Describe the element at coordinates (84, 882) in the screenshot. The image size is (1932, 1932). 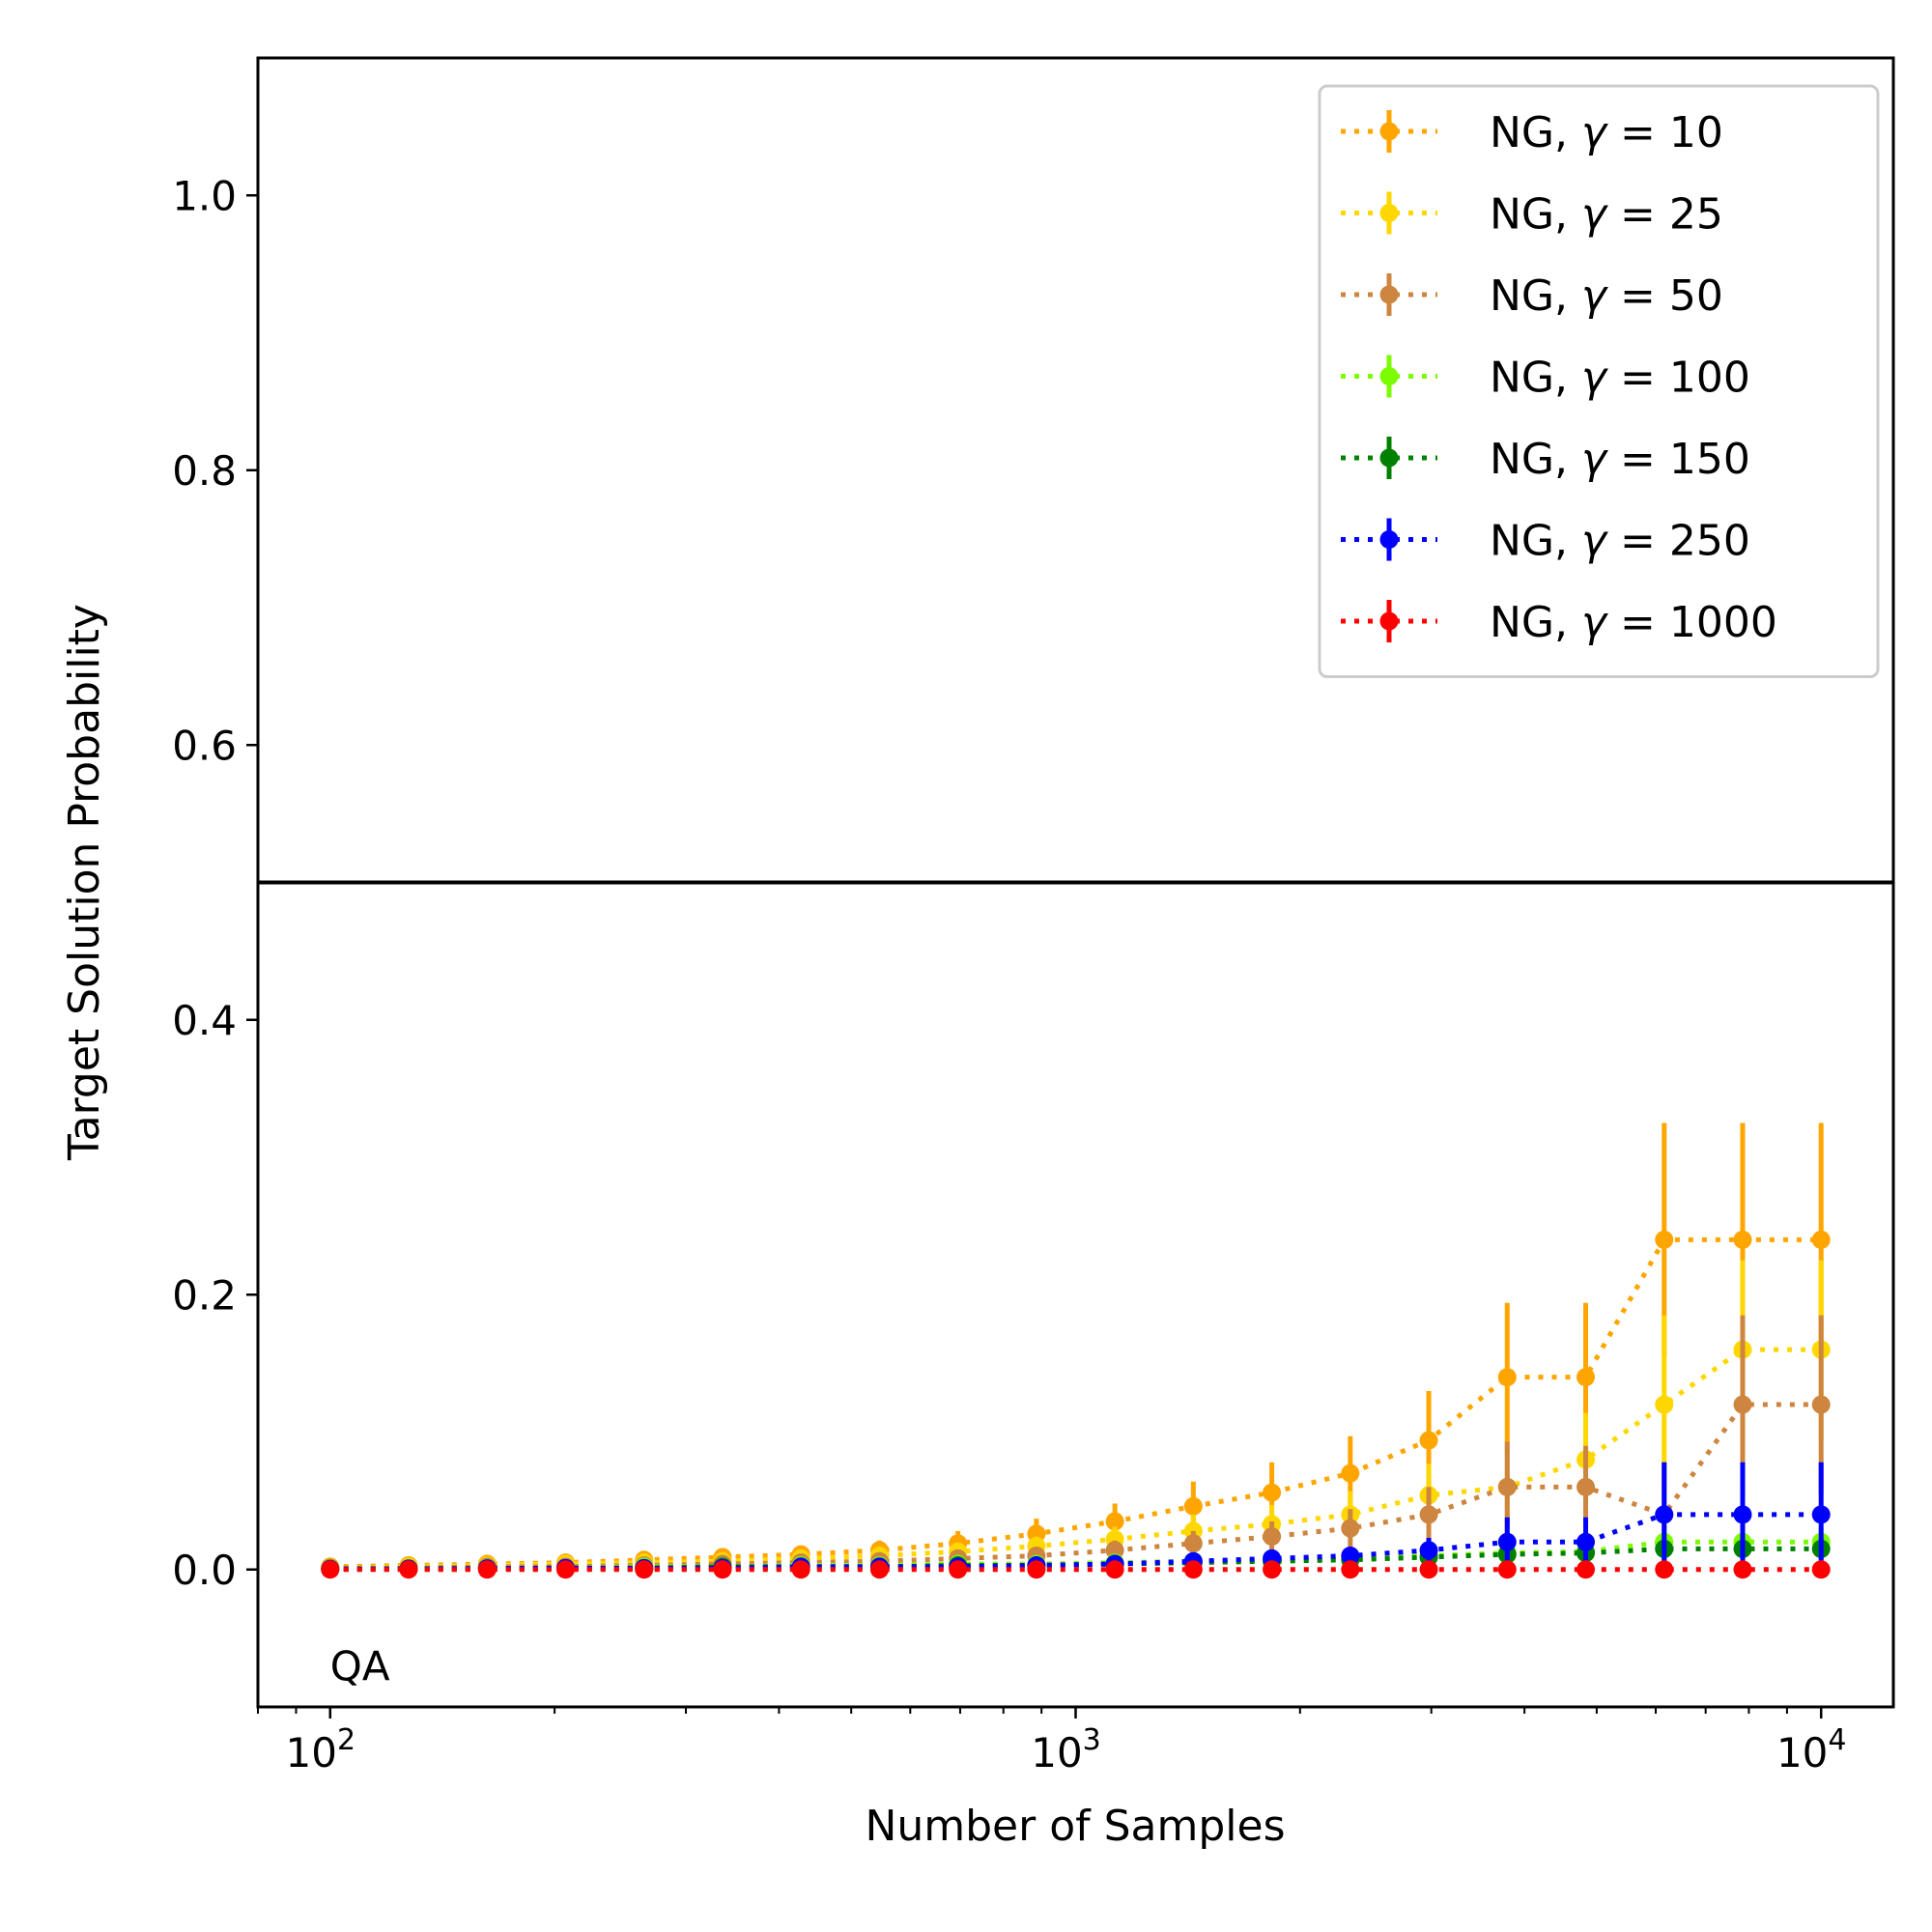
I see `y-axis-label: Target Solution Probability` at that location.